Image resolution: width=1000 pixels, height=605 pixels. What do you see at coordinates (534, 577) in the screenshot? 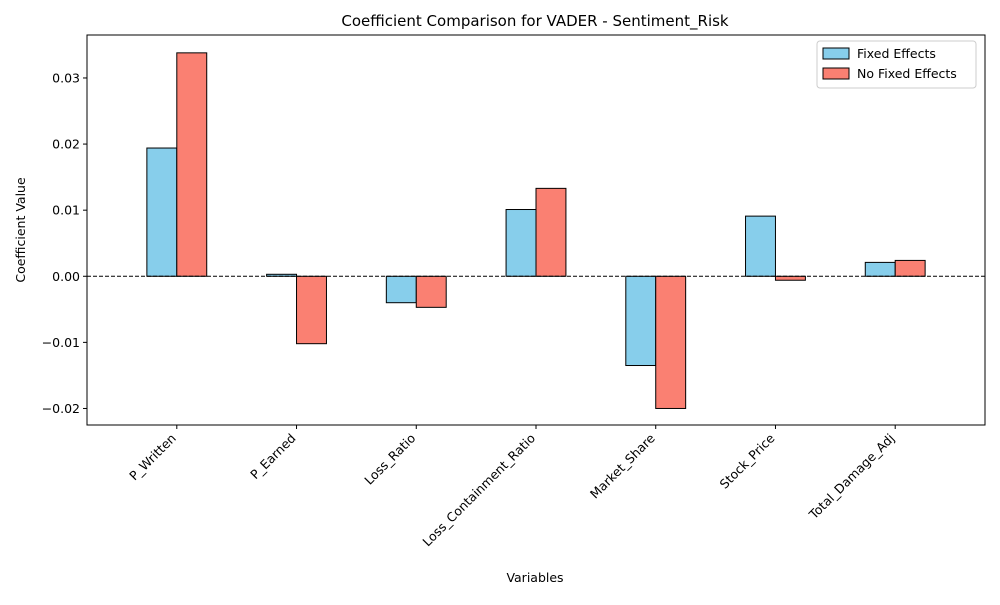
I see `x-axis-label: Variables` at bounding box center [534, 577].